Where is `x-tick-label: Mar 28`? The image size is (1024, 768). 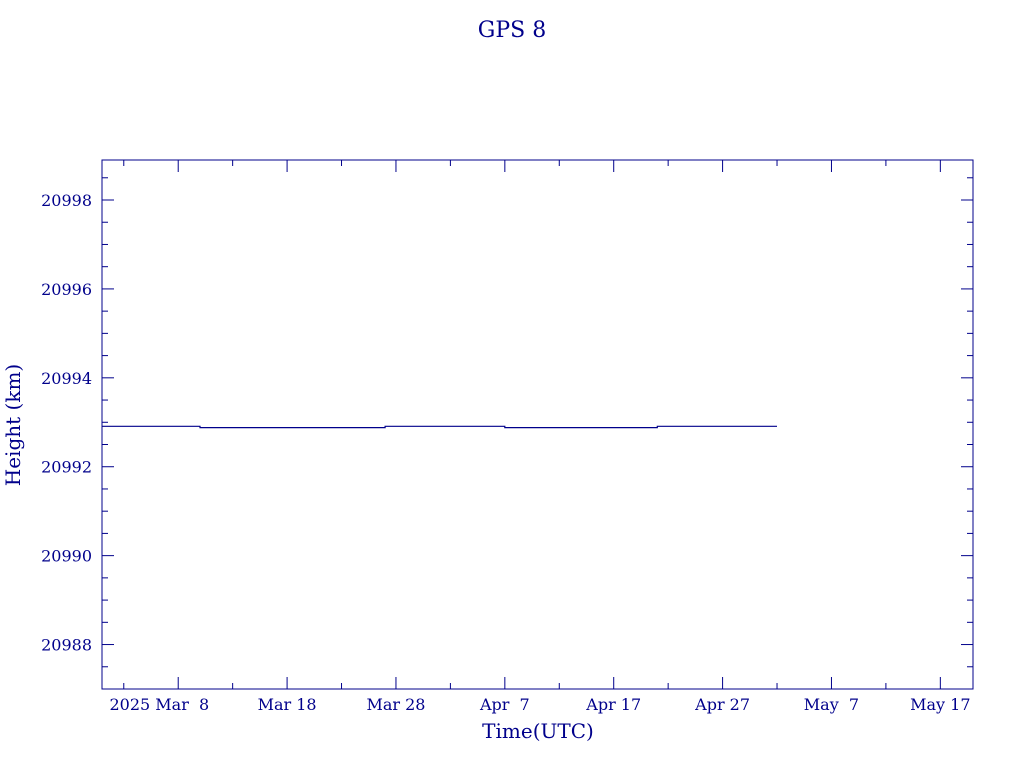 x-tick-label: Mar 28 is located at coordinates (395, 704).